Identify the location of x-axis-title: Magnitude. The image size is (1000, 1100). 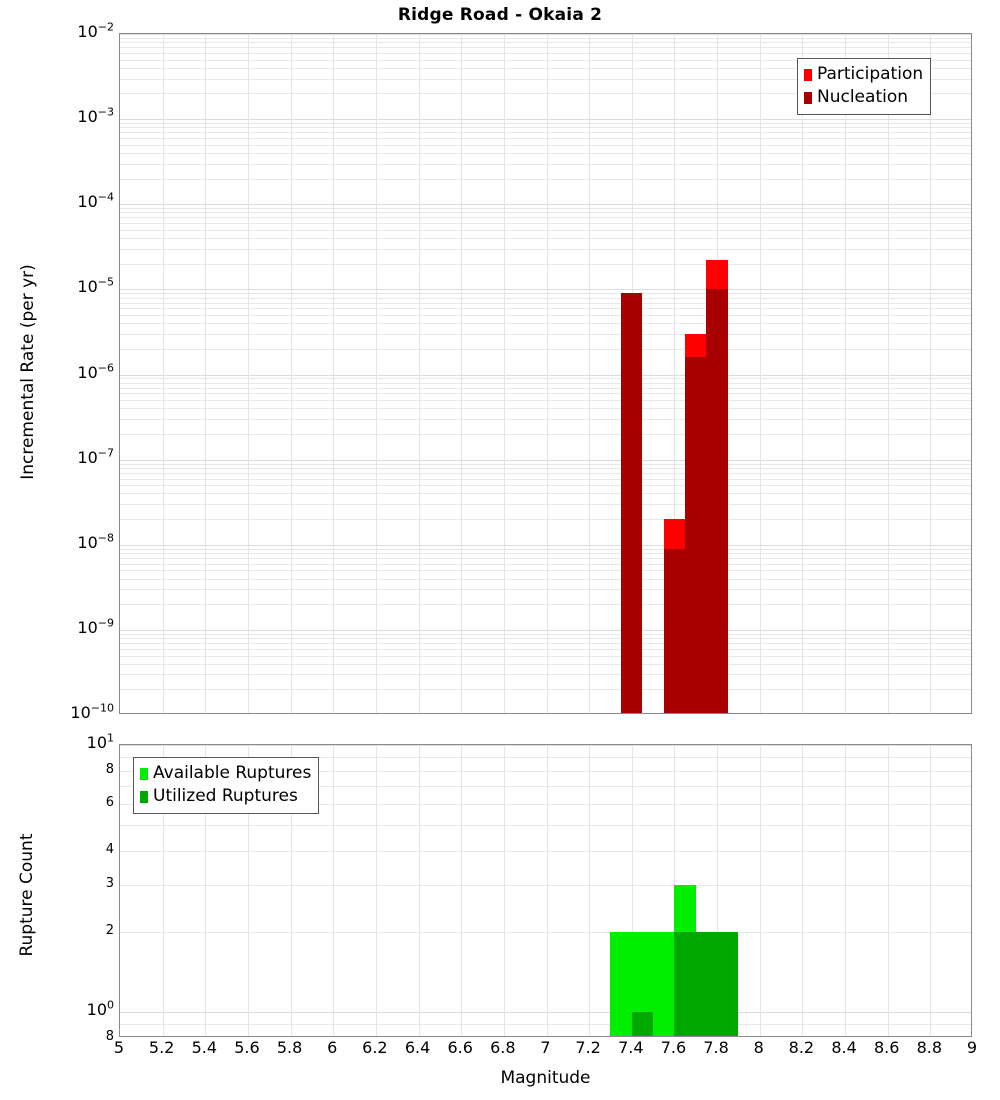
(545, 1078).